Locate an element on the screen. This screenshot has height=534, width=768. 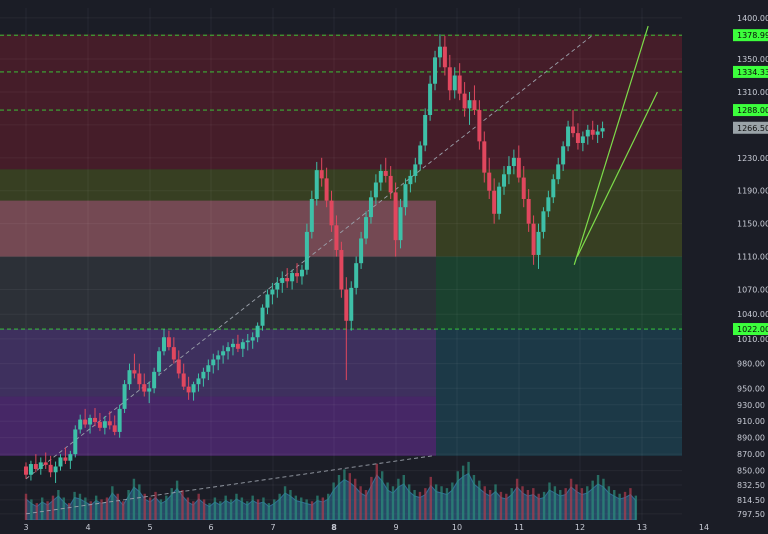
zone-purple-block-lower is located at coordinates (218, 426).